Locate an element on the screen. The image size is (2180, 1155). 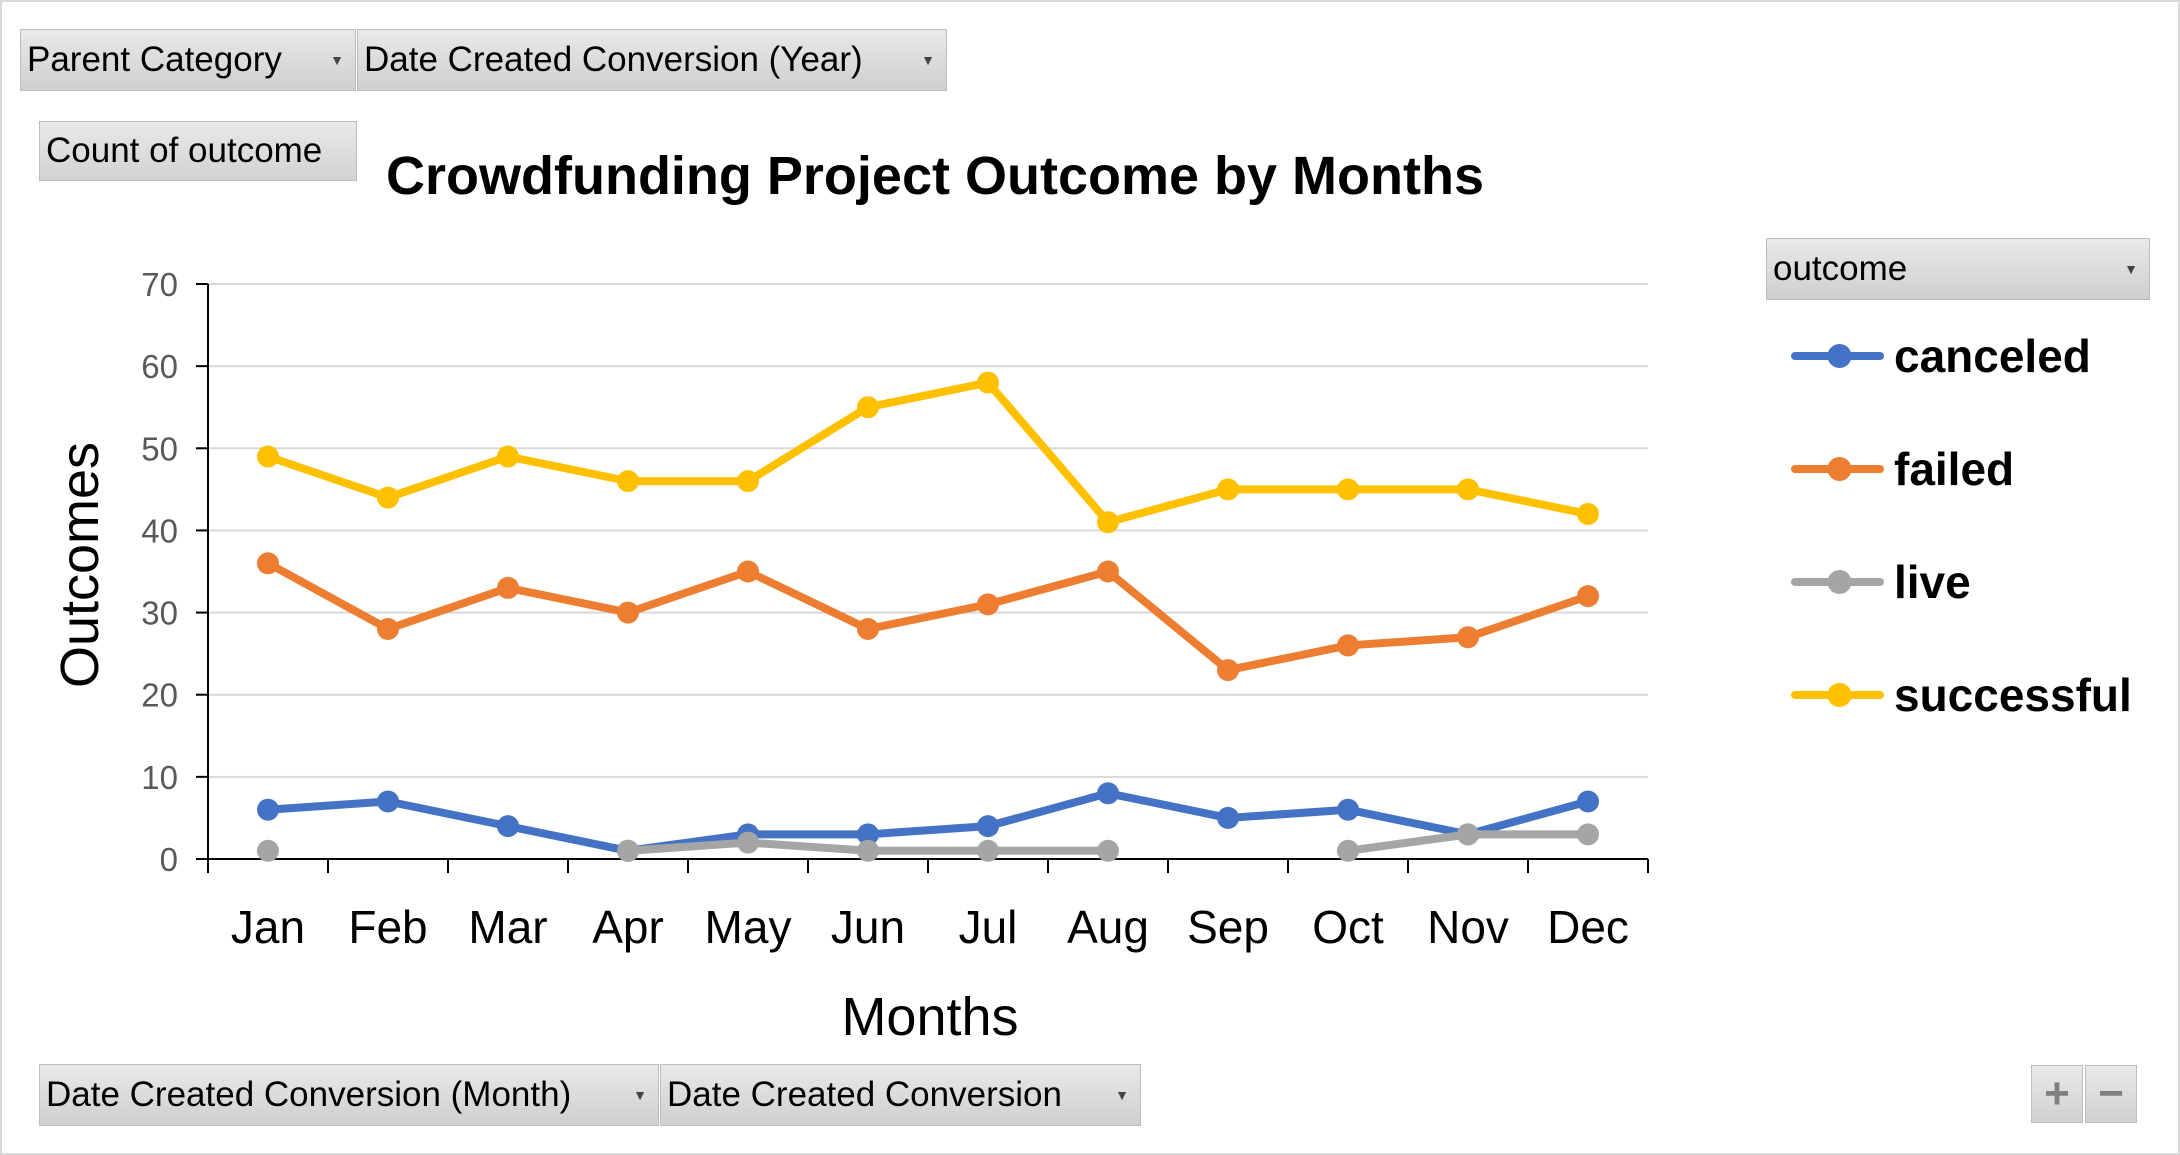
count-of-outcome-button: Count of outcome is located at coordinates (198, 151).